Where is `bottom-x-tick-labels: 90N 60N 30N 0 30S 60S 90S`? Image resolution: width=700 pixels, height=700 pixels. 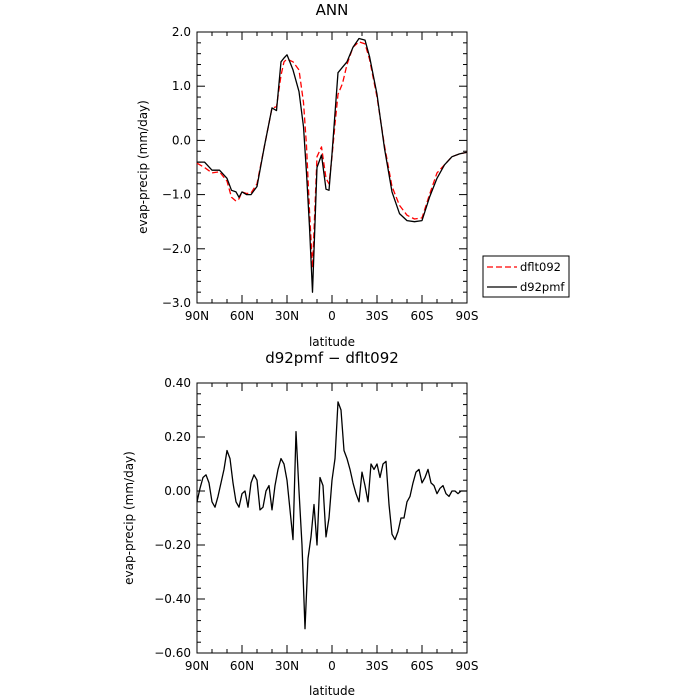
bottom-x-tick-labels: 90N 60N 30N 0 30S 60S 90S is located at coordinates (332, 666).